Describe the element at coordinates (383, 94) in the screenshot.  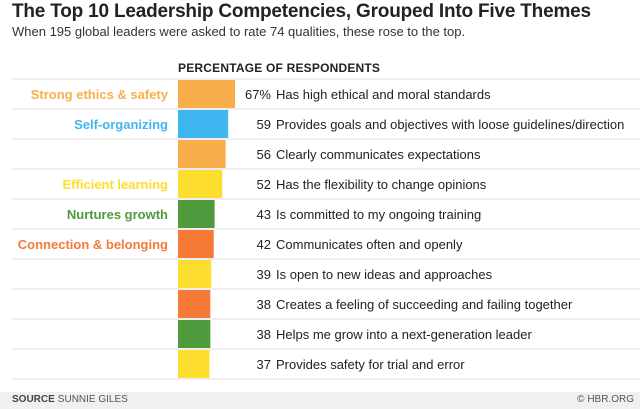
I see `category-label: Has high ethical and moral standards` at that location.